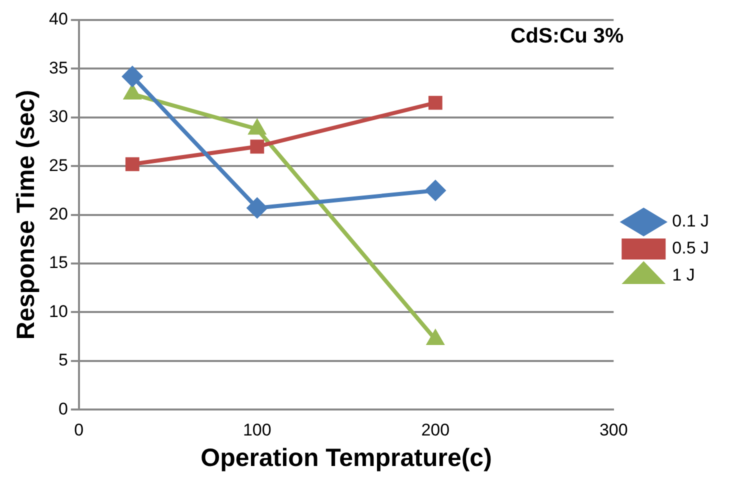 The width and height of the screenshot is (729, 478). I want to click on y-tick-label: 20, so click(58, 214).